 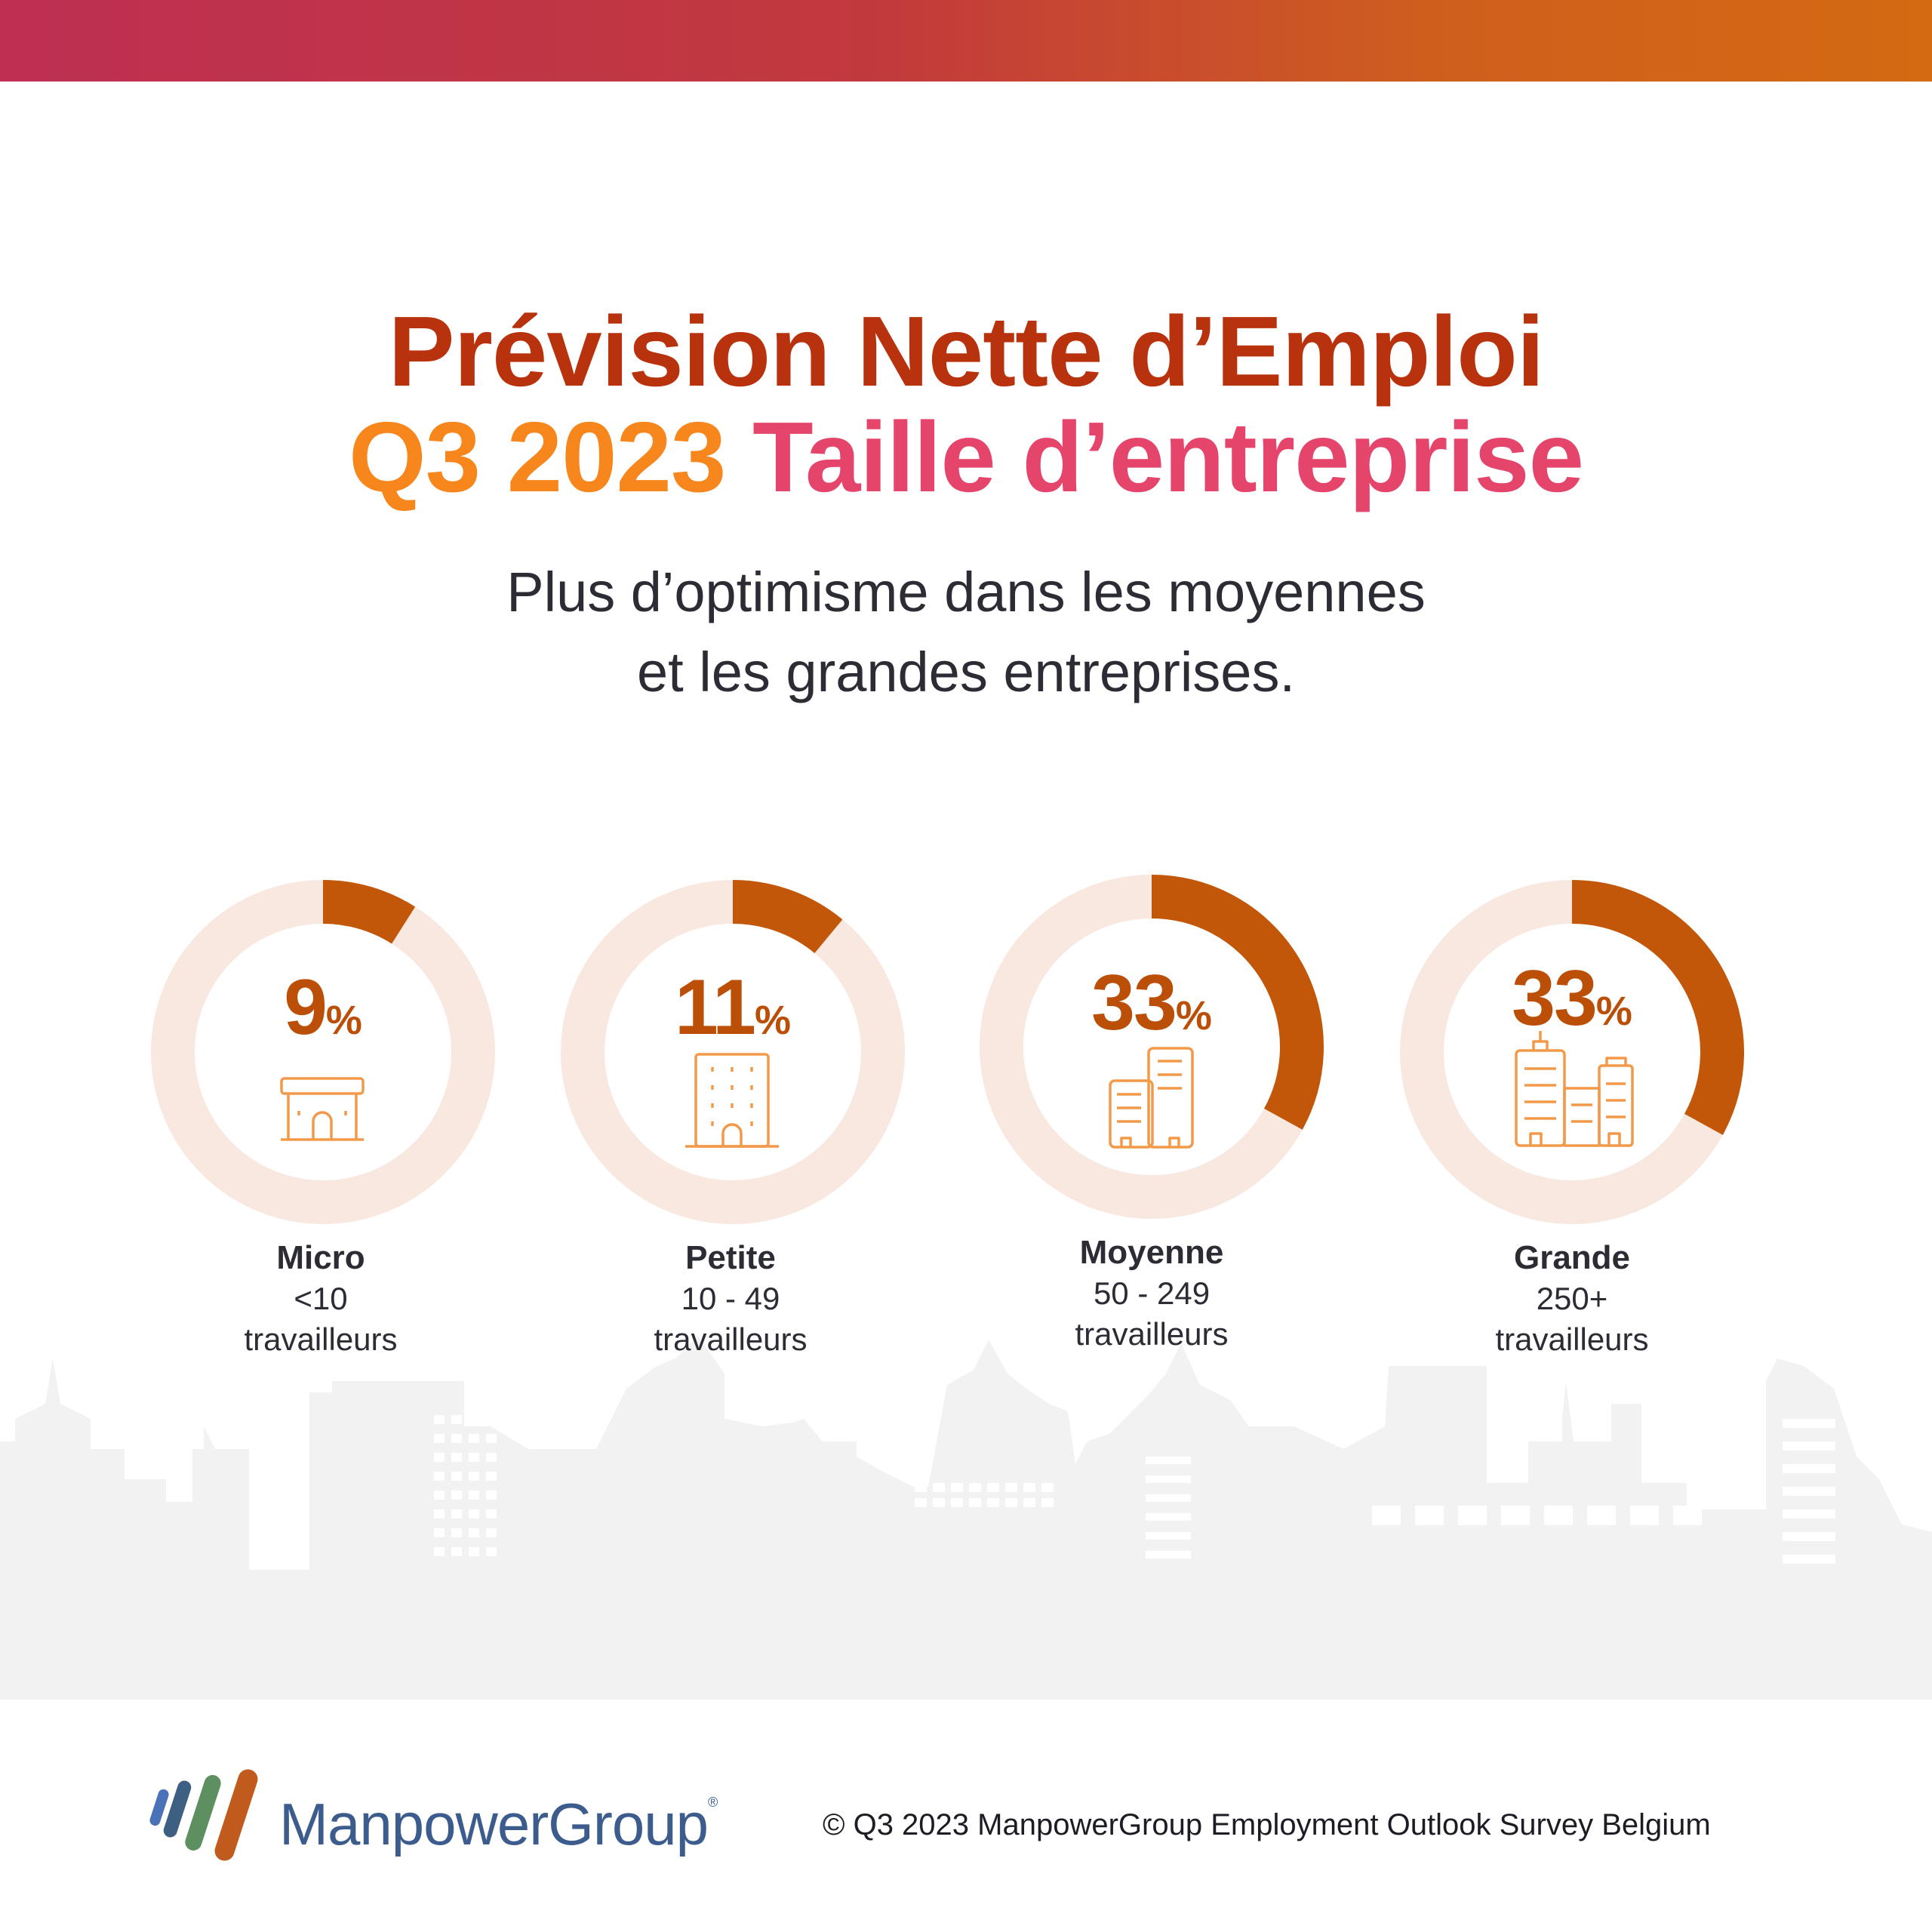 I want to click on category-range-moyenne: 50 - 249, so click(x=1152, y=1293).